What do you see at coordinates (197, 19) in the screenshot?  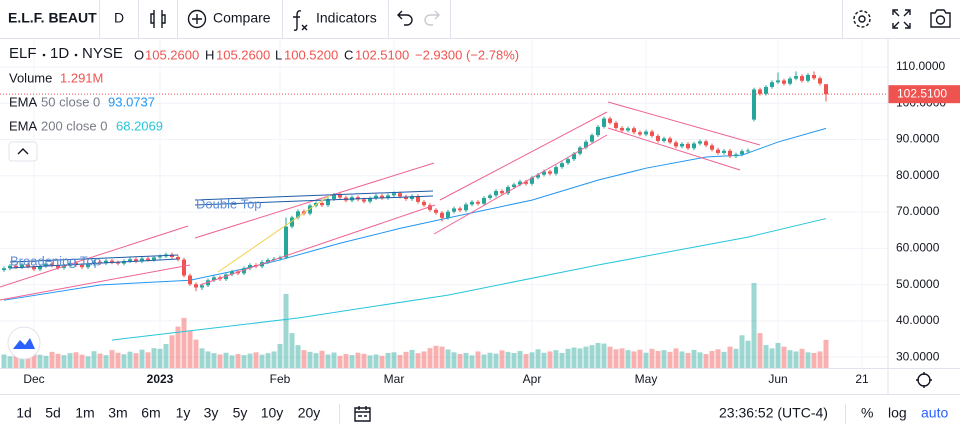 I see `compare-icon` at bounding box center [197, 19].